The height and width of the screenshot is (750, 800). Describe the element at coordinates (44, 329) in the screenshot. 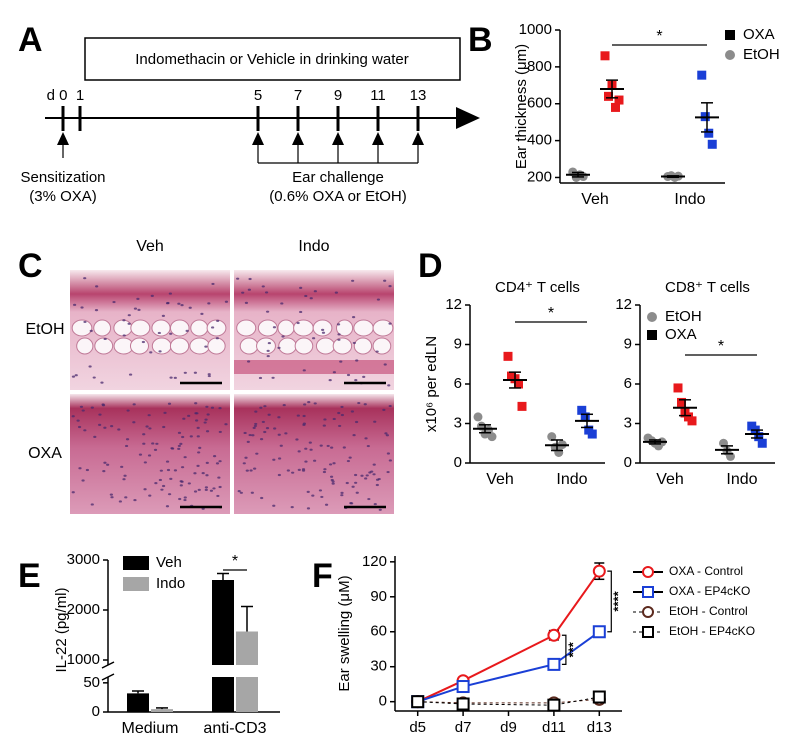

I see `row-label: EtOH` at that location.